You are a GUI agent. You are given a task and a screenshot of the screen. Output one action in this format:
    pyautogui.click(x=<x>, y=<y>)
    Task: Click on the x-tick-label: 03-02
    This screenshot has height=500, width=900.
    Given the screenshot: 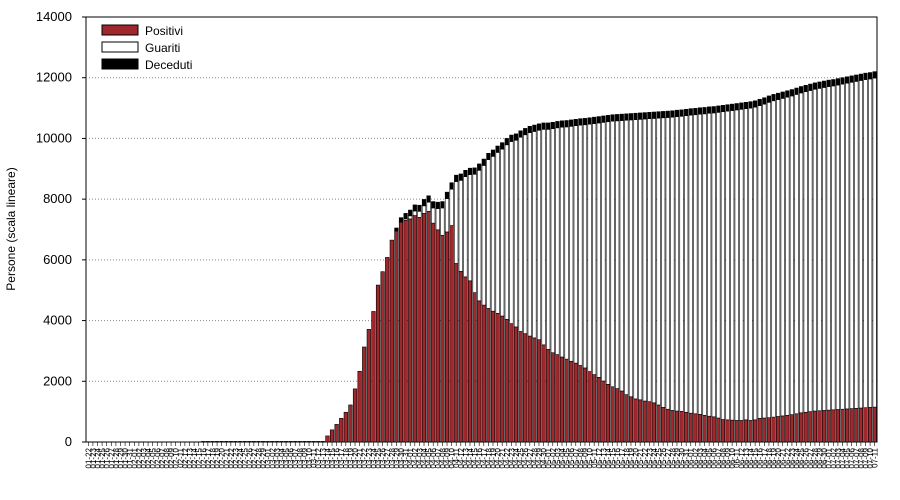 What is the action you would take?
    pyautogui.click(x=272, y=457)
    